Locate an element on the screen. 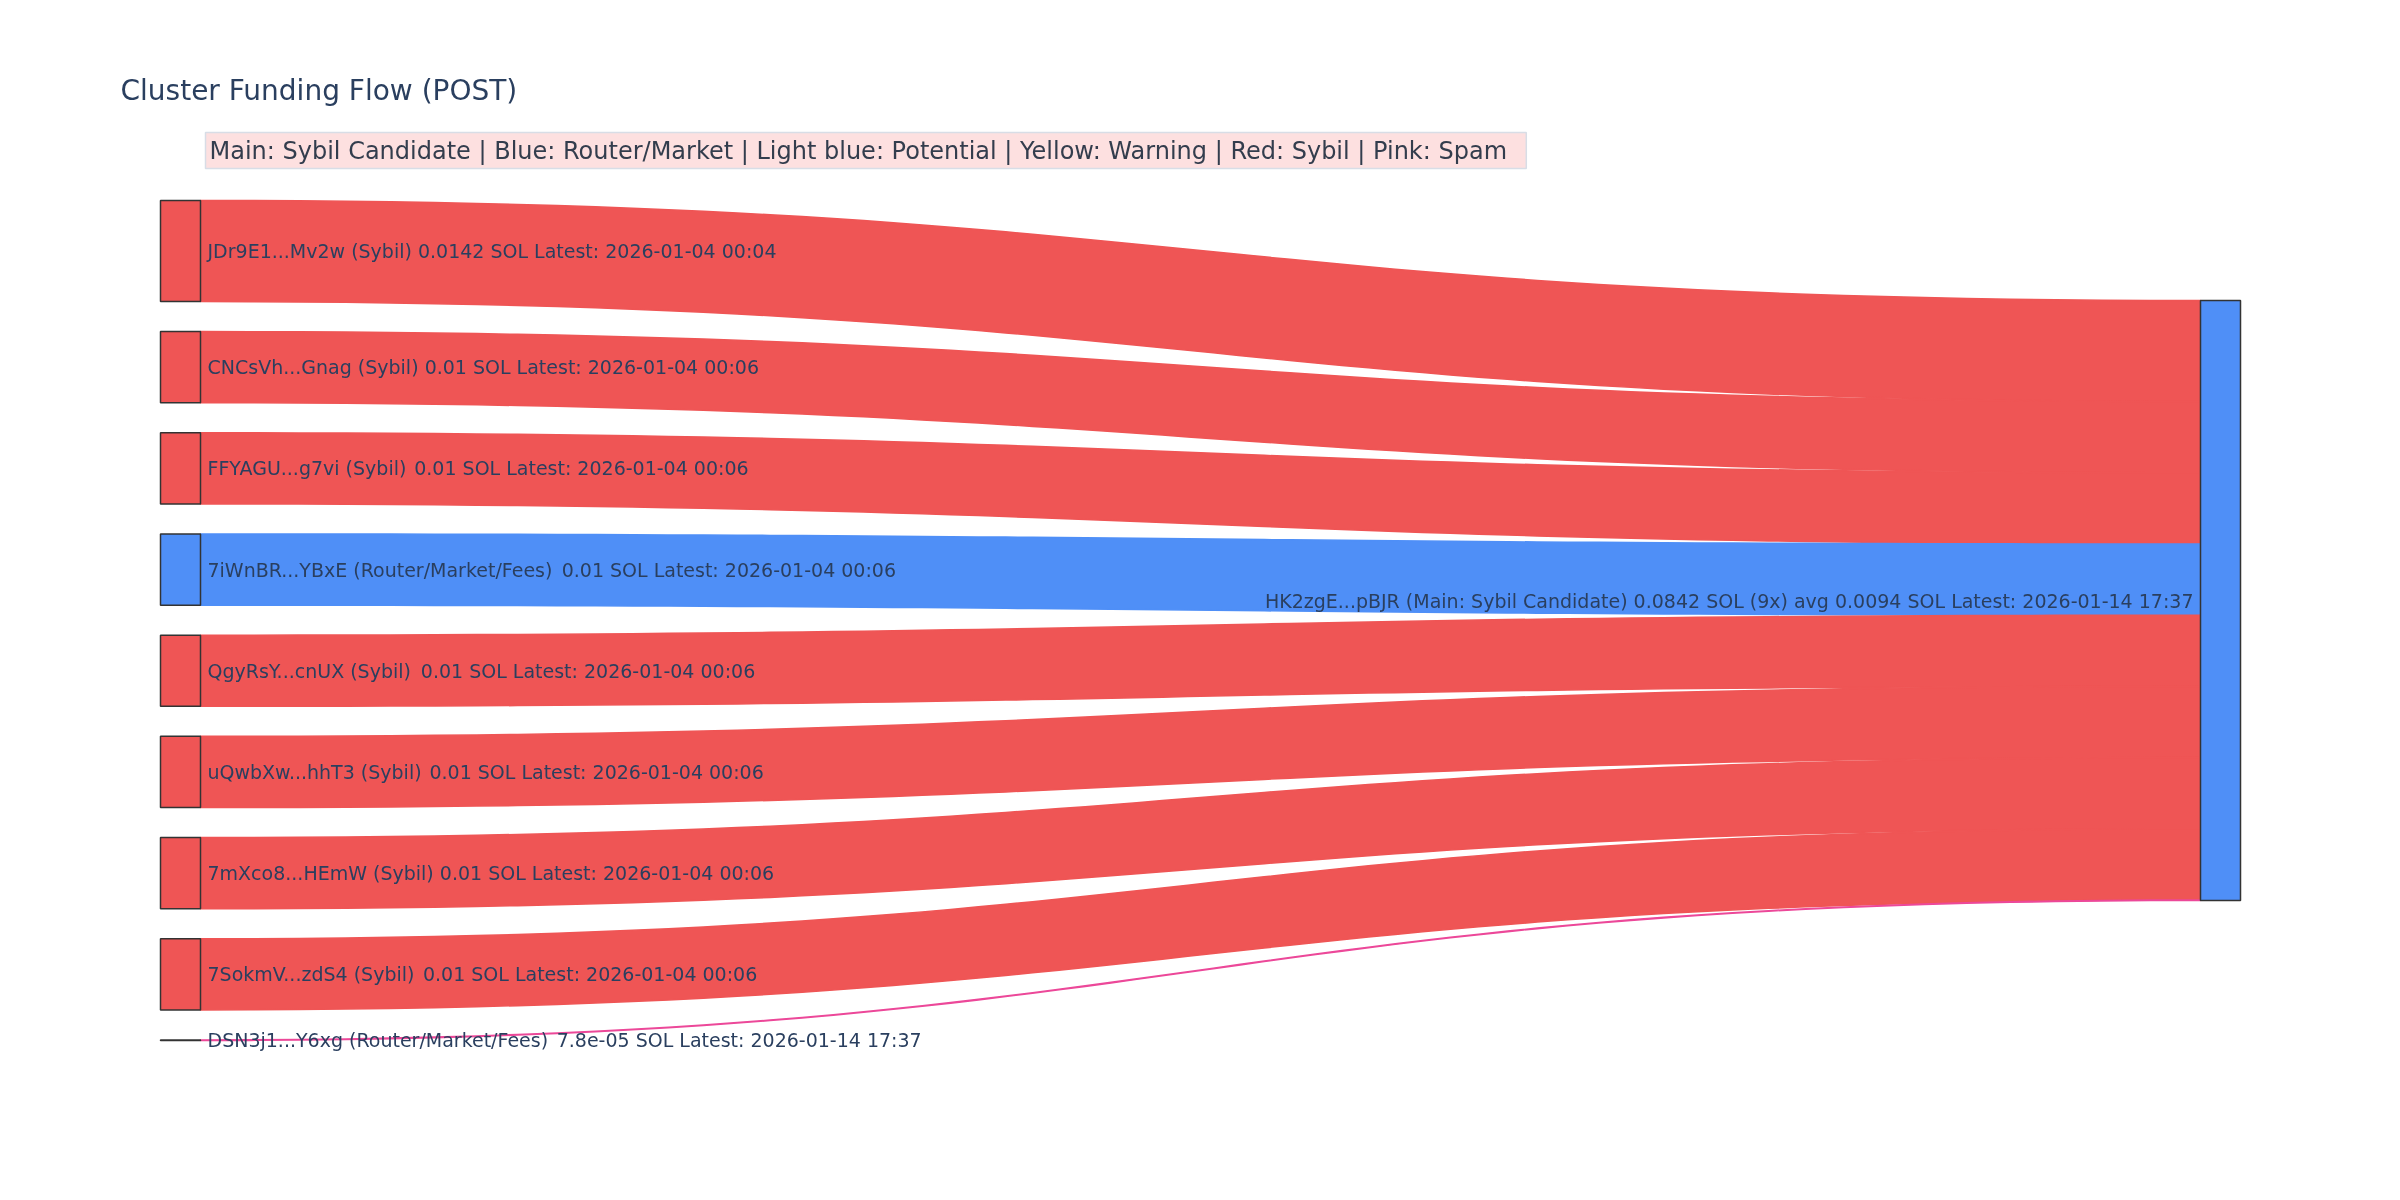  data-label: 7.8e-05 is located at coordinates (593, 1040).